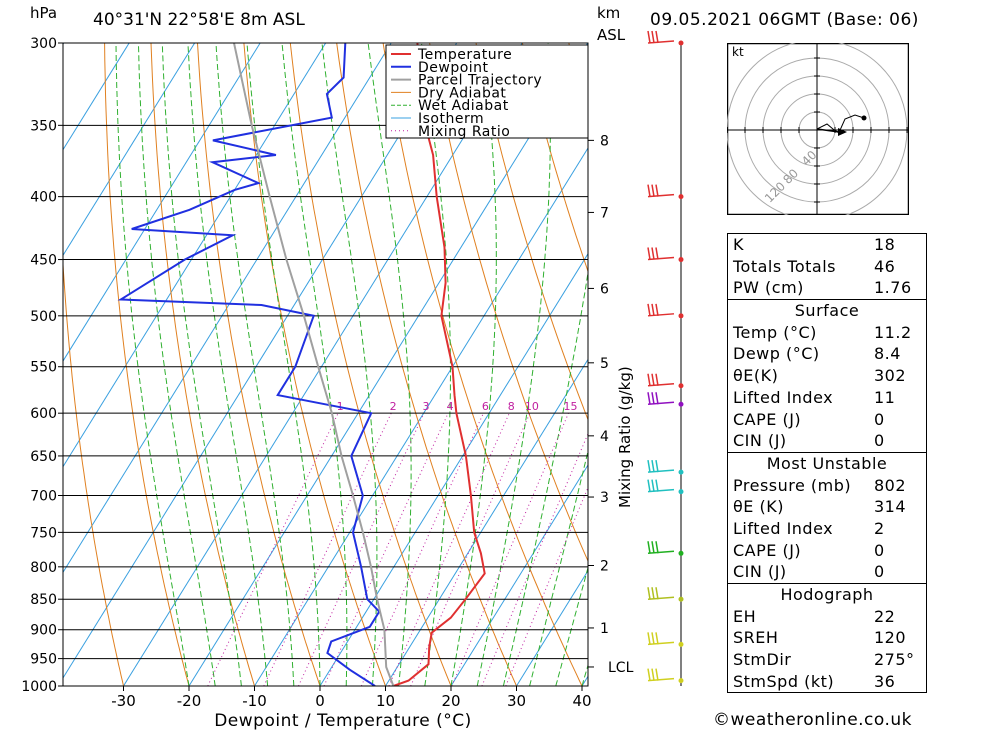  What do you see at coordinates (604, 498) in the screenshot?
I see `km-tick-label: 3` at bounding box center [604, 498].